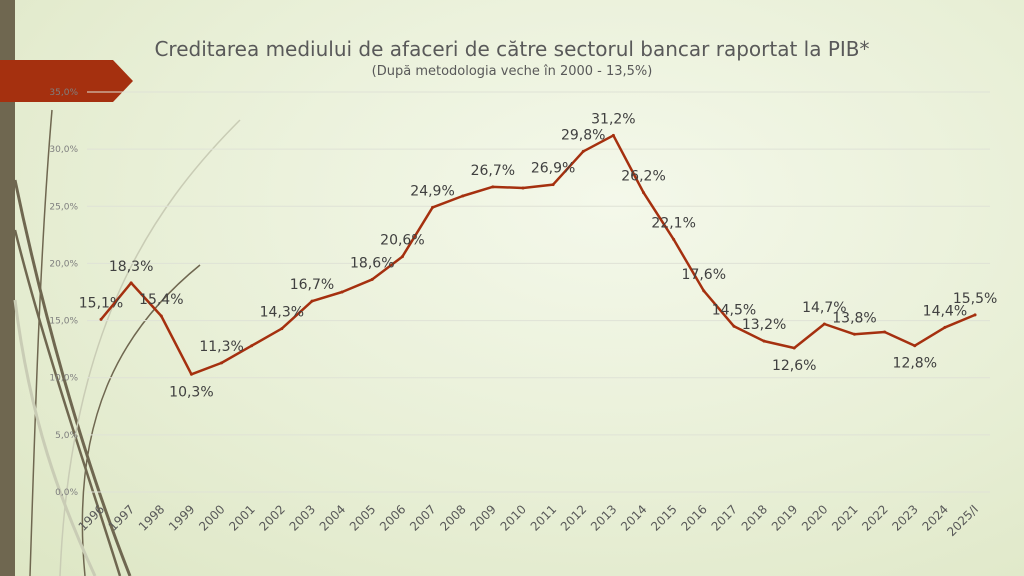 This screenshot has width=1024, height=576. I want to click on x-tick-label: 2005, so click(362, 517).